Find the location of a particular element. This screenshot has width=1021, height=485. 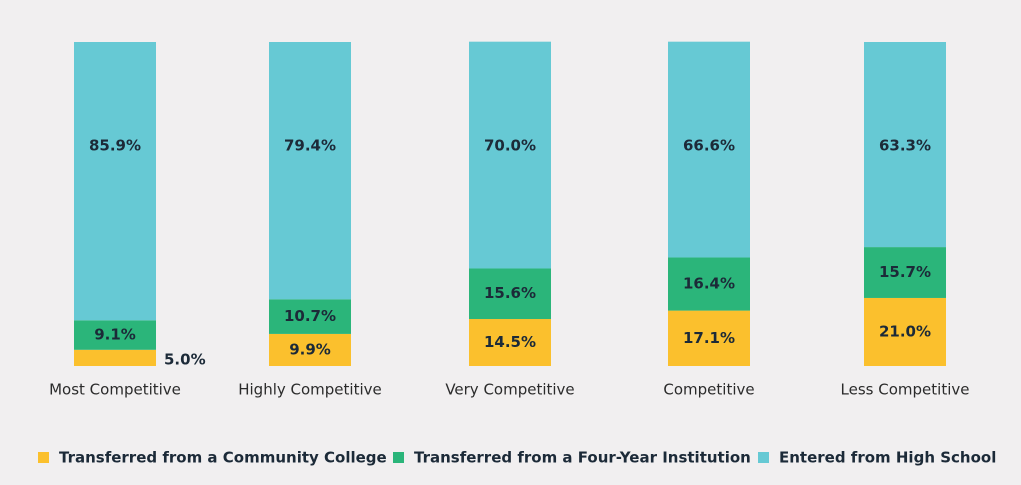

value-label-3-1: 85.9% is located at coordinates (115, 146).